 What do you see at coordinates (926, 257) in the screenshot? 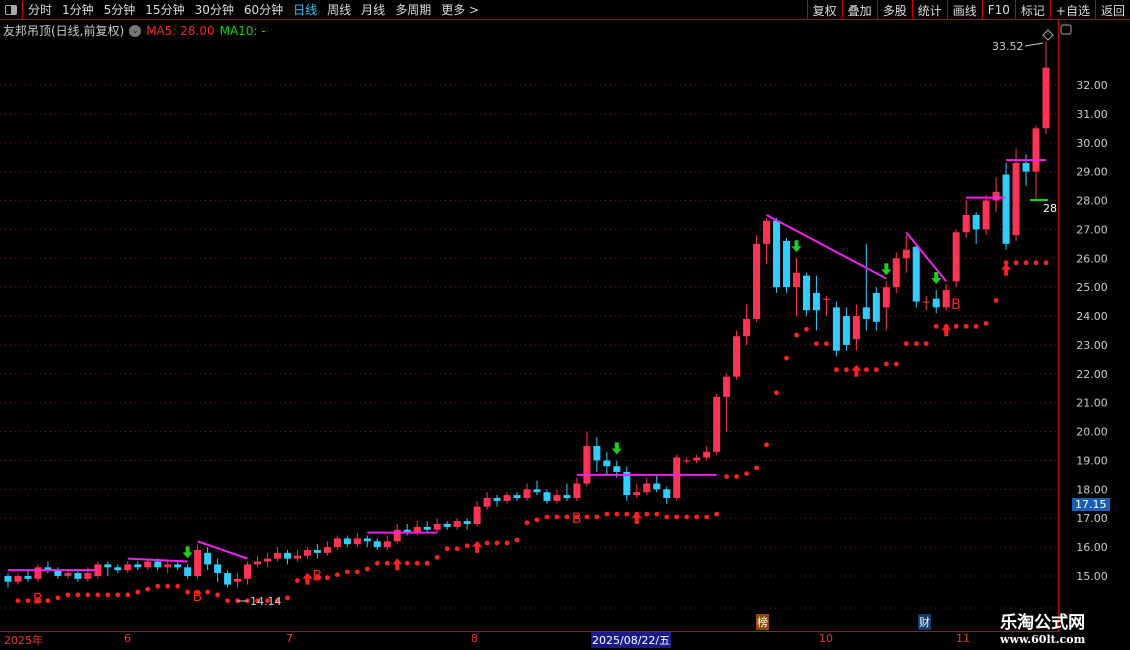
I see `resistance-line` at bounding box center [926, 257].